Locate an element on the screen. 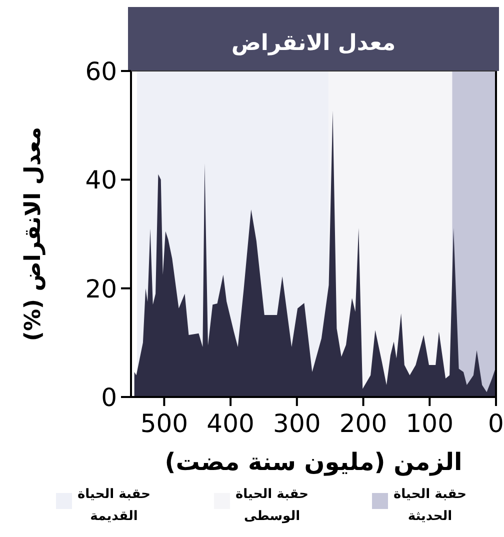 This screenshot has height=537, width=504. chart-title: معدل الانقراض is located at coordinates (313, 43).